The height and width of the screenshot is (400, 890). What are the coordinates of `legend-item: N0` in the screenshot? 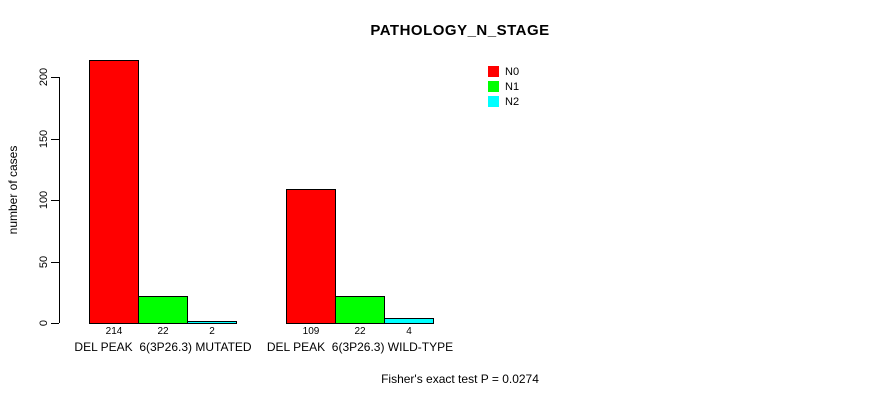 It's located at (503, 71).